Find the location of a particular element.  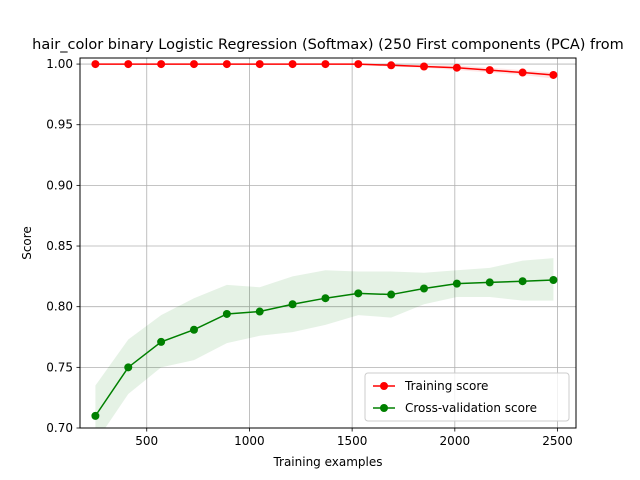

legend-label-0: Training score is located at coordinates (446, 386).